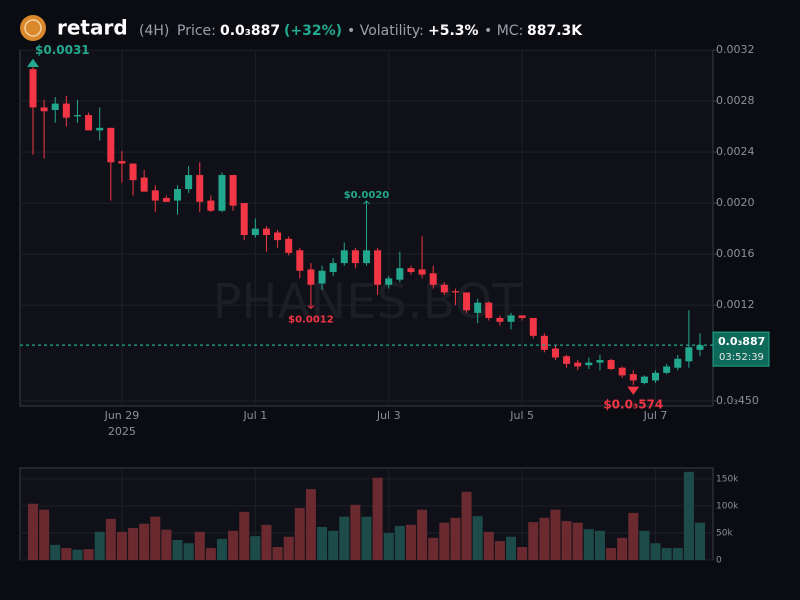 The height and width of the screenshot is (600, 800). What do you see at coordinates (737, 400) in the screenshot?
I see `y-tick-label: 0.0₃450` at bounding box center [737, 400].